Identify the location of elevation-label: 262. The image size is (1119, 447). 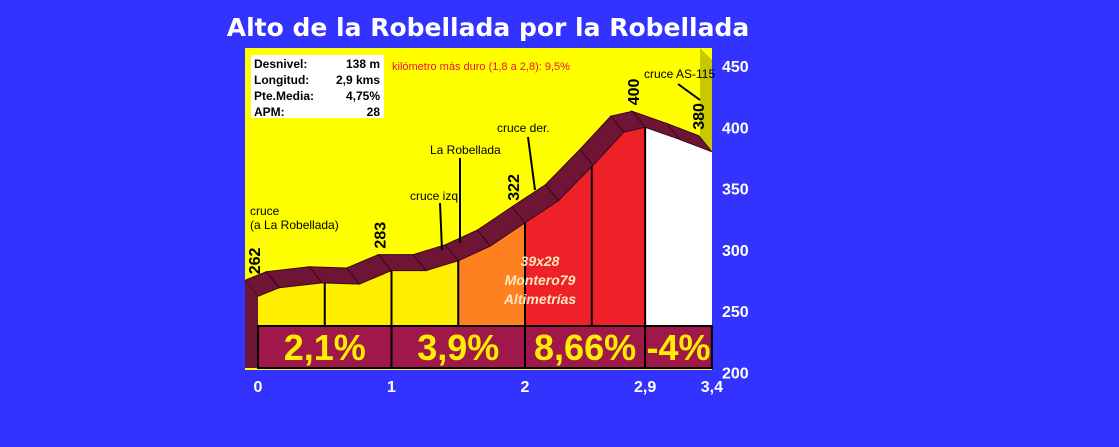
(255, 261).